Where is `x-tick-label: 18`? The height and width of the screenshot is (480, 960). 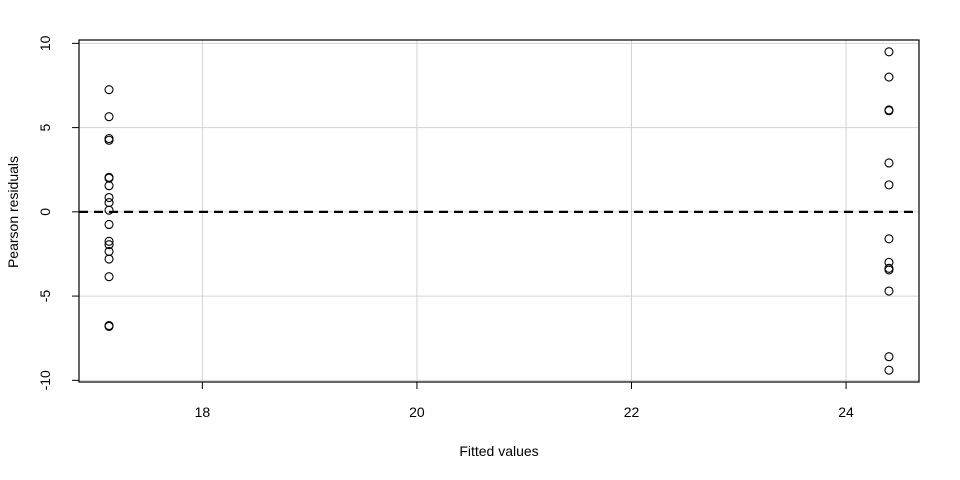
x-tick-label: 18 is located at coordinates (203, 412).